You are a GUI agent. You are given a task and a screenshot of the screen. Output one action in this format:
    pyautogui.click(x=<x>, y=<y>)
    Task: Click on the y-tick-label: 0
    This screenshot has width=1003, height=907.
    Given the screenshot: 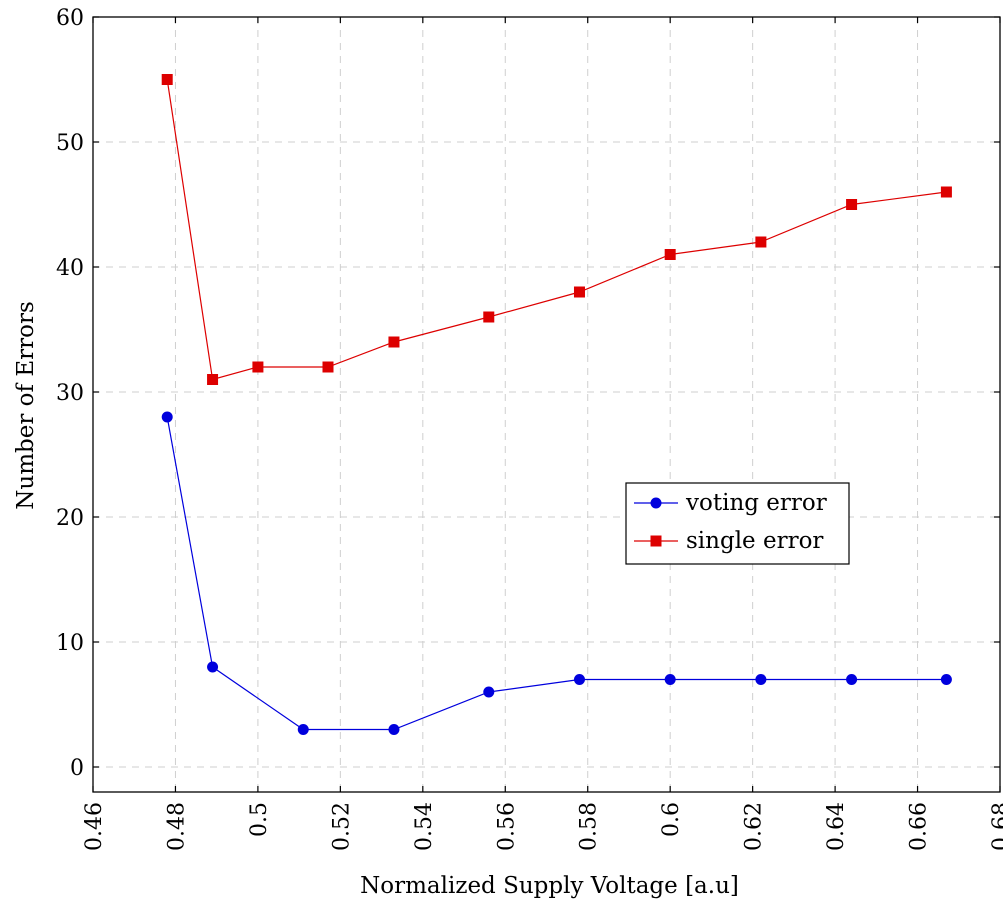 What is the action you would take?
    pyautogui.click(x=77, y=768)
    